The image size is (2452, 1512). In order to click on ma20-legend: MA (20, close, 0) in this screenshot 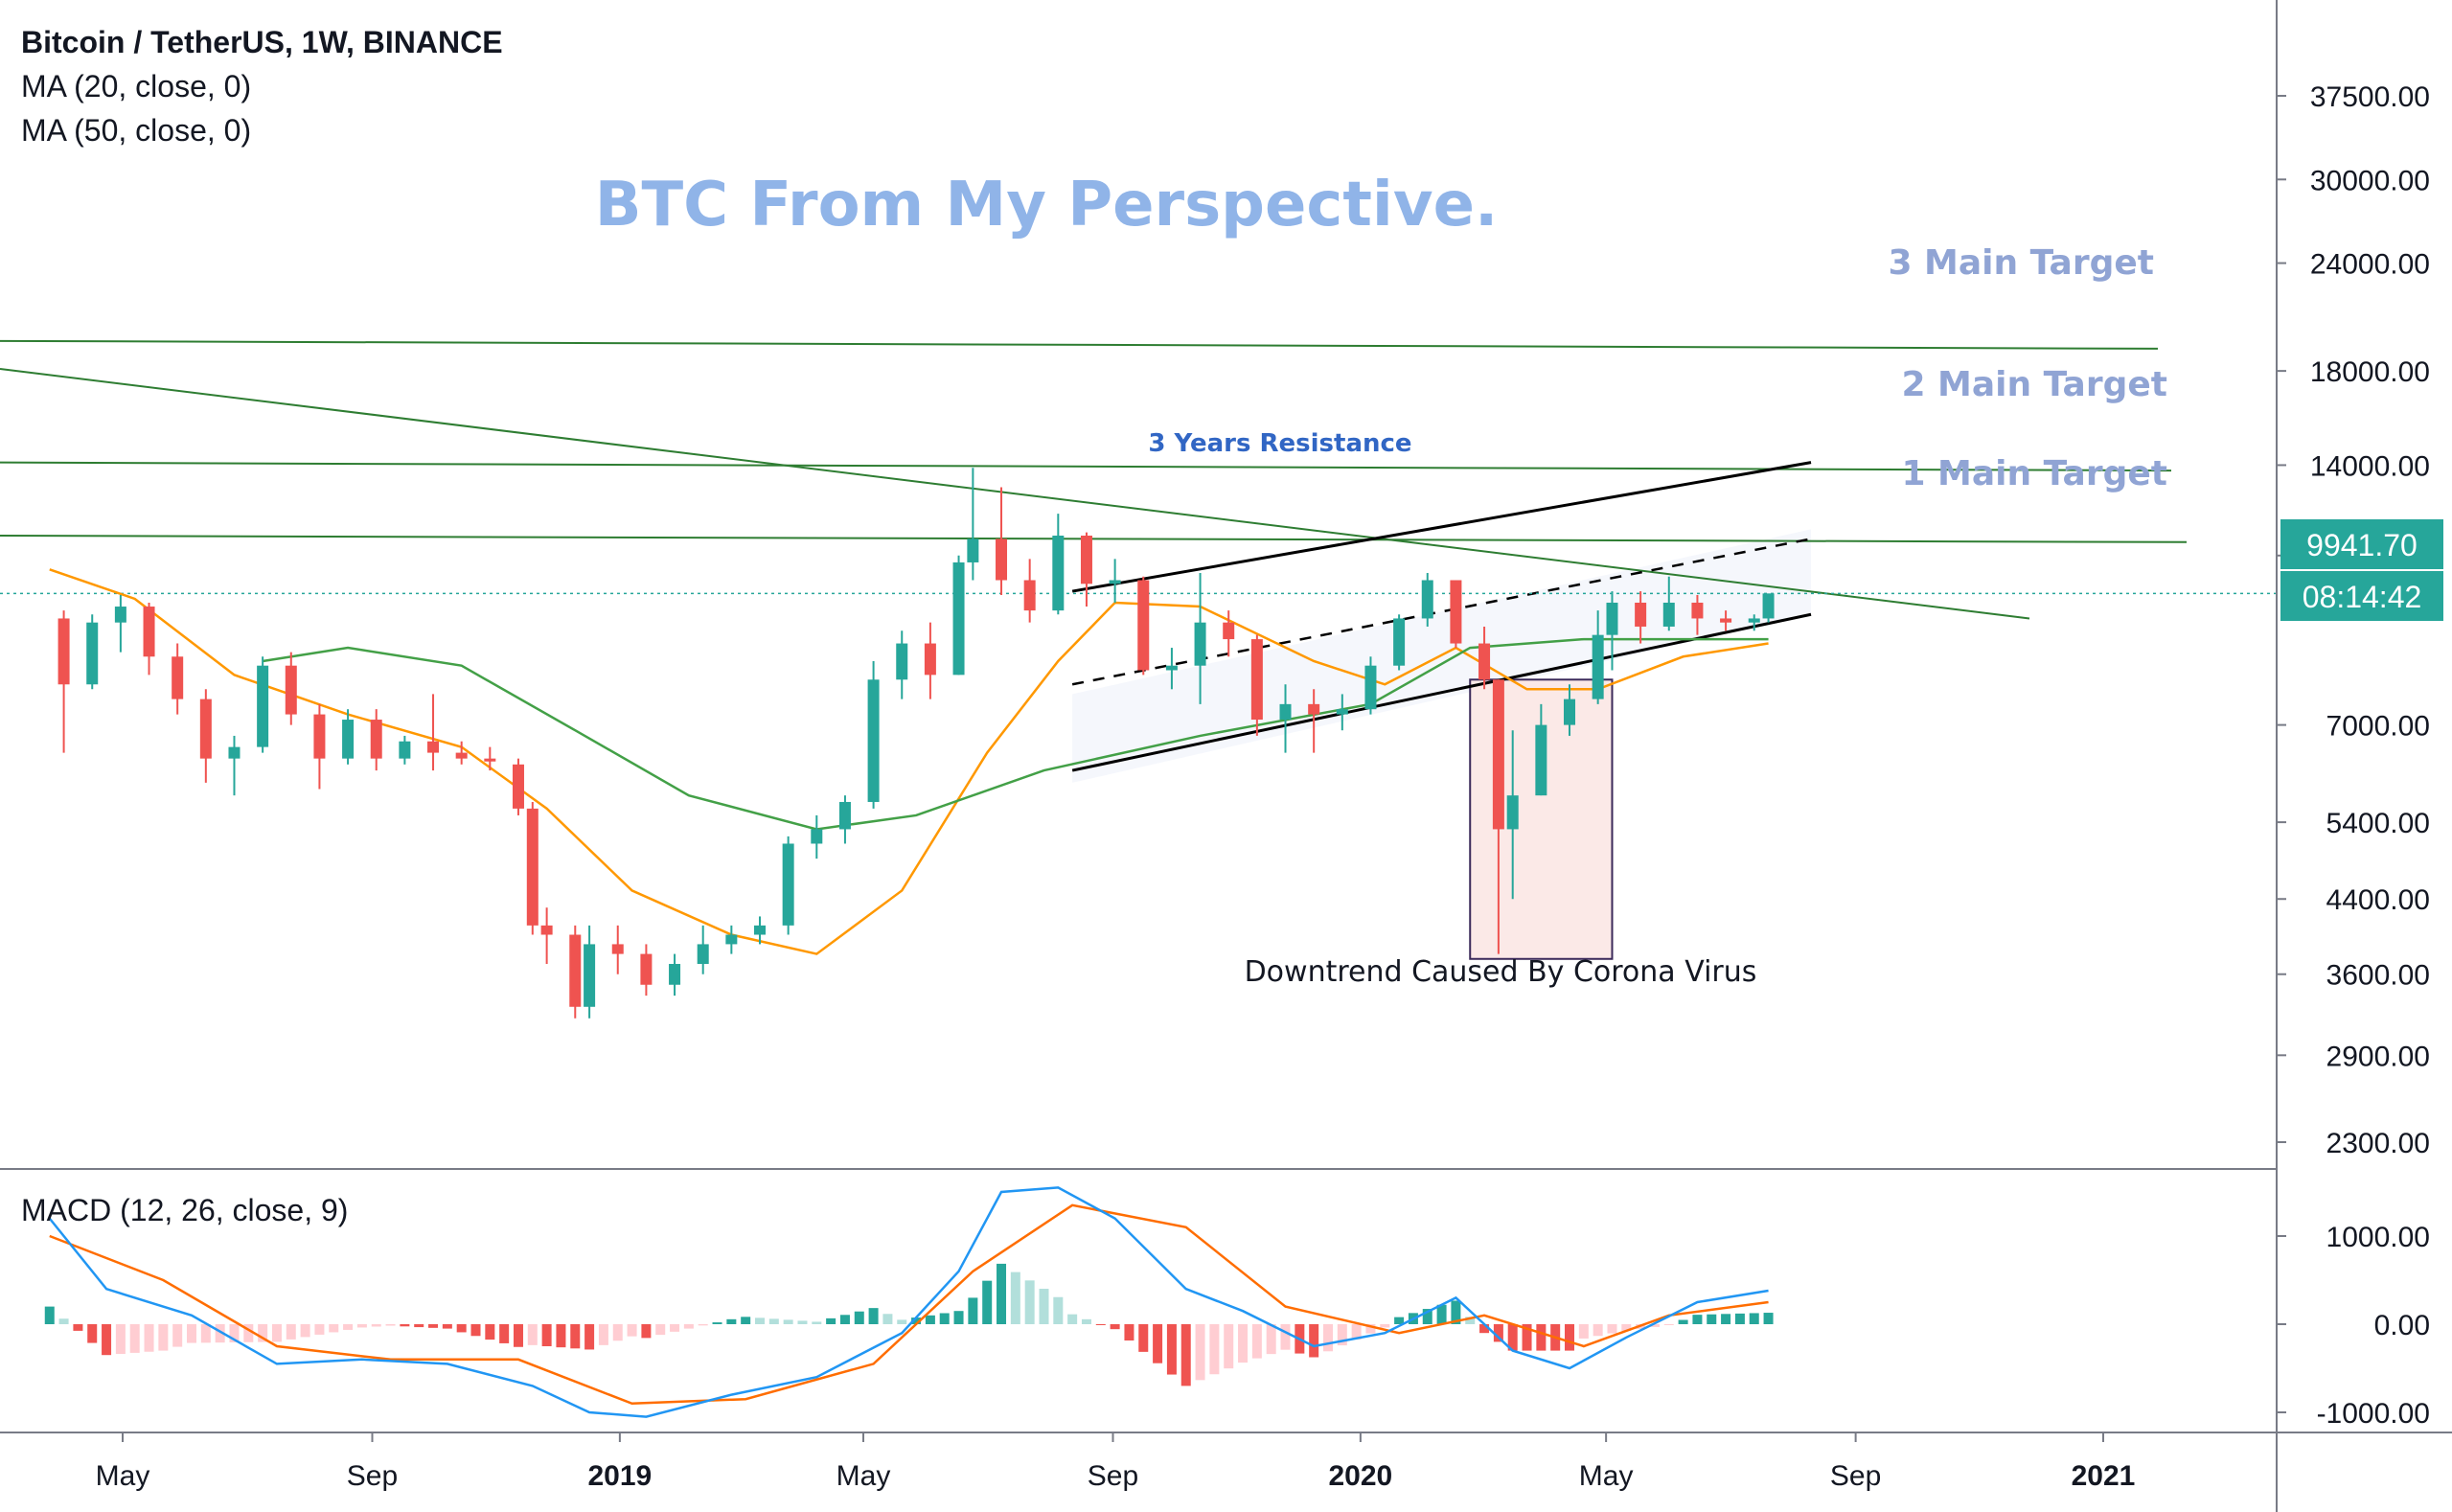, I will do `click(136, 86)`.